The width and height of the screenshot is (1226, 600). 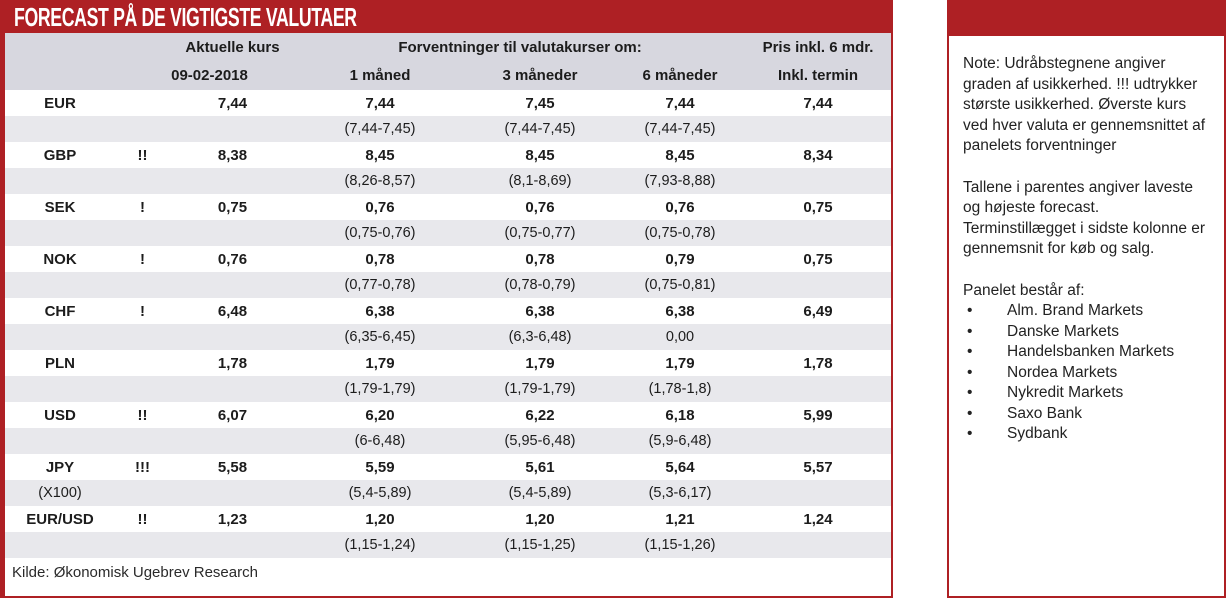 I want to click on page-title: FORECAST PÅ DE VIGTIGSTE VALUTAER, so click(x=185, y=16).